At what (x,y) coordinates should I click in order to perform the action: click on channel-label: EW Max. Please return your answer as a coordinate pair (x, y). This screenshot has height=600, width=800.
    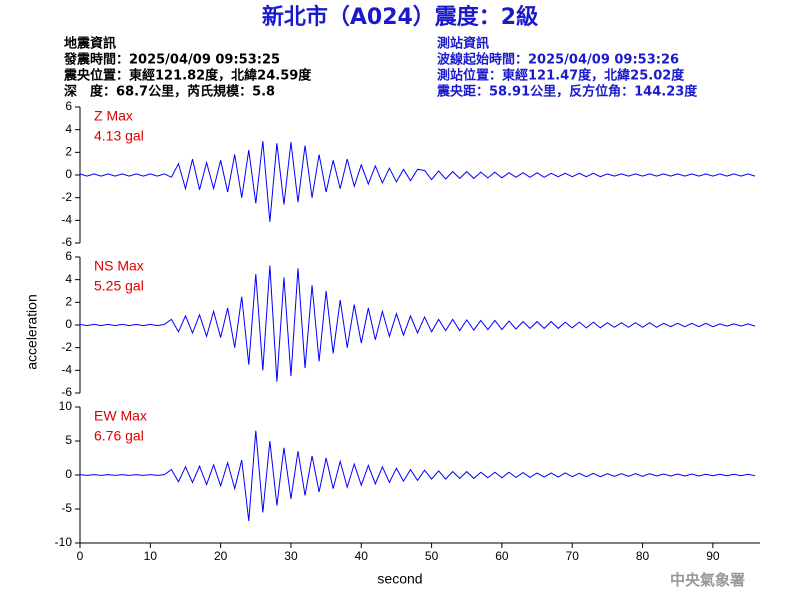
    Looking at the image, I should click on (120, 416).